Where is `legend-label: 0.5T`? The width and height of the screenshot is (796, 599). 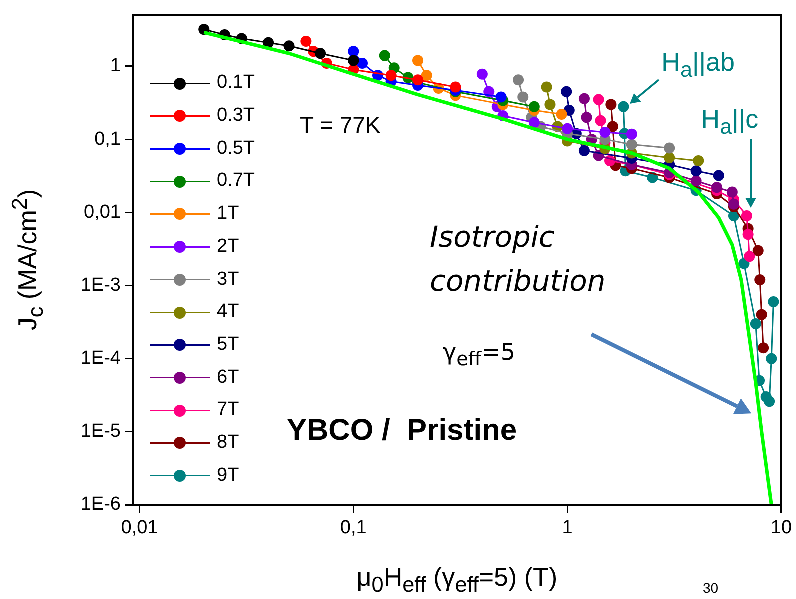 legend-label: 0.5T is located at coordinates (236, 148).